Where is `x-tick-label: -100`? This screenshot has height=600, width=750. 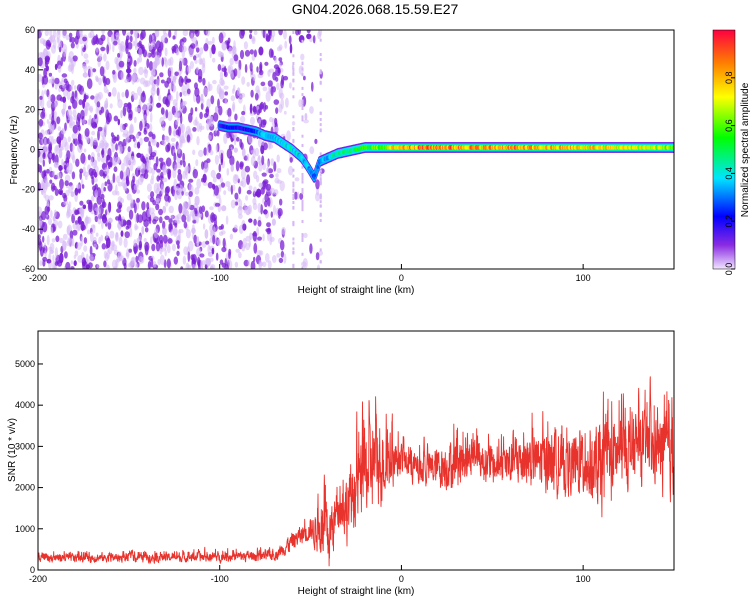 x-tick-label: -100 is located at coordinates (220, 579).